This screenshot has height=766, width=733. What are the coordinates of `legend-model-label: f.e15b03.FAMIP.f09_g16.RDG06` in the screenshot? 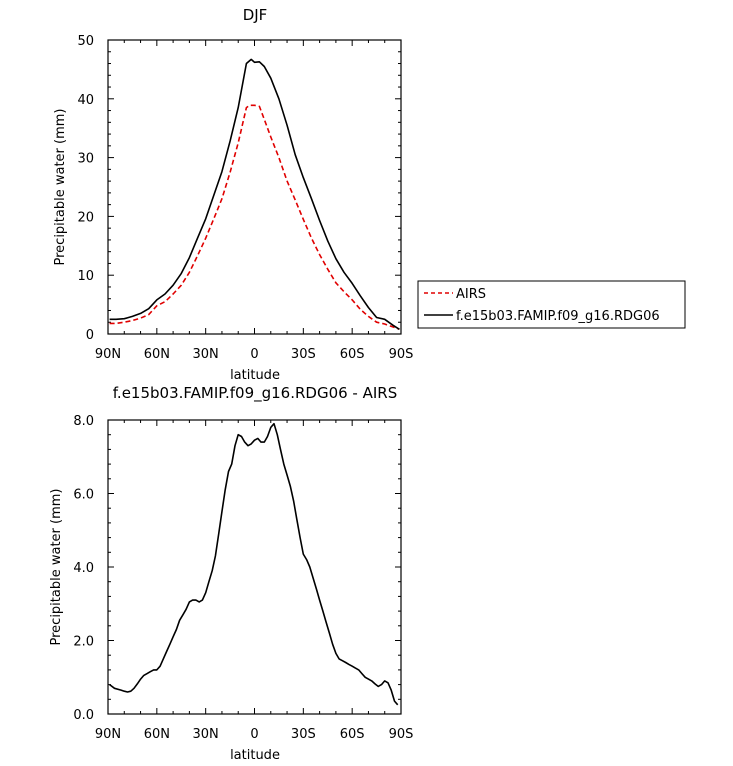 It's located at (558, 316).